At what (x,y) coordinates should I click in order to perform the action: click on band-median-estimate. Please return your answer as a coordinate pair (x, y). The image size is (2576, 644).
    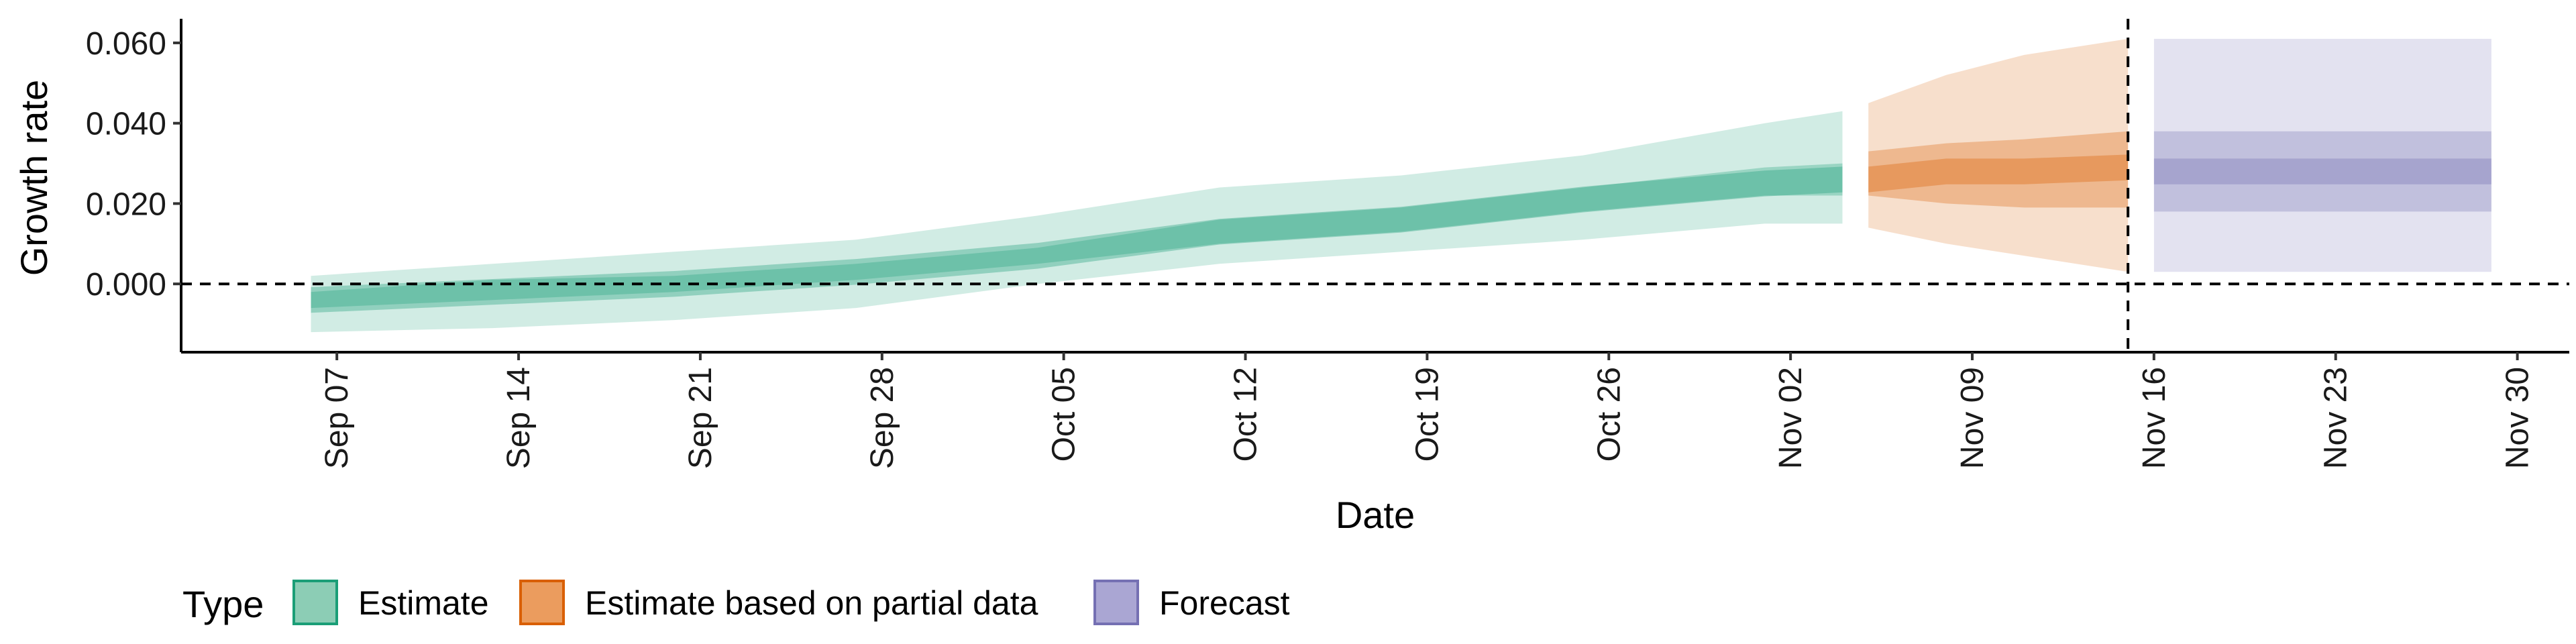
    Looking at the image, I should click on (1077, 239).